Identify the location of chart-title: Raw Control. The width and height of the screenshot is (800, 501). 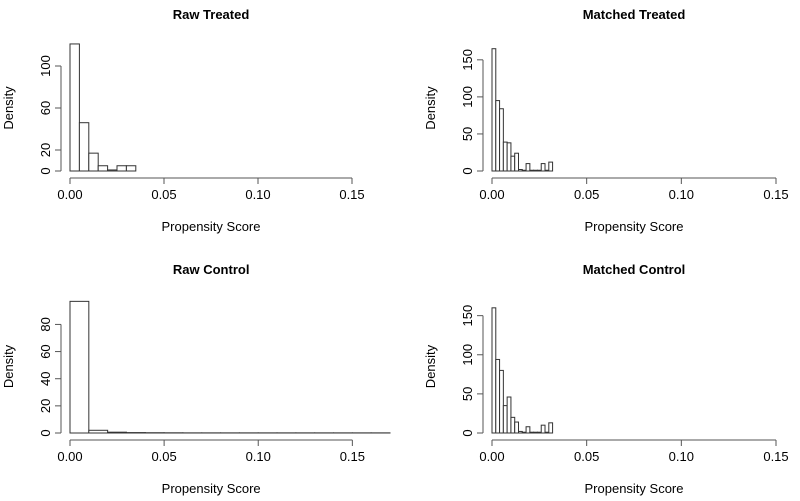
(211, 269).